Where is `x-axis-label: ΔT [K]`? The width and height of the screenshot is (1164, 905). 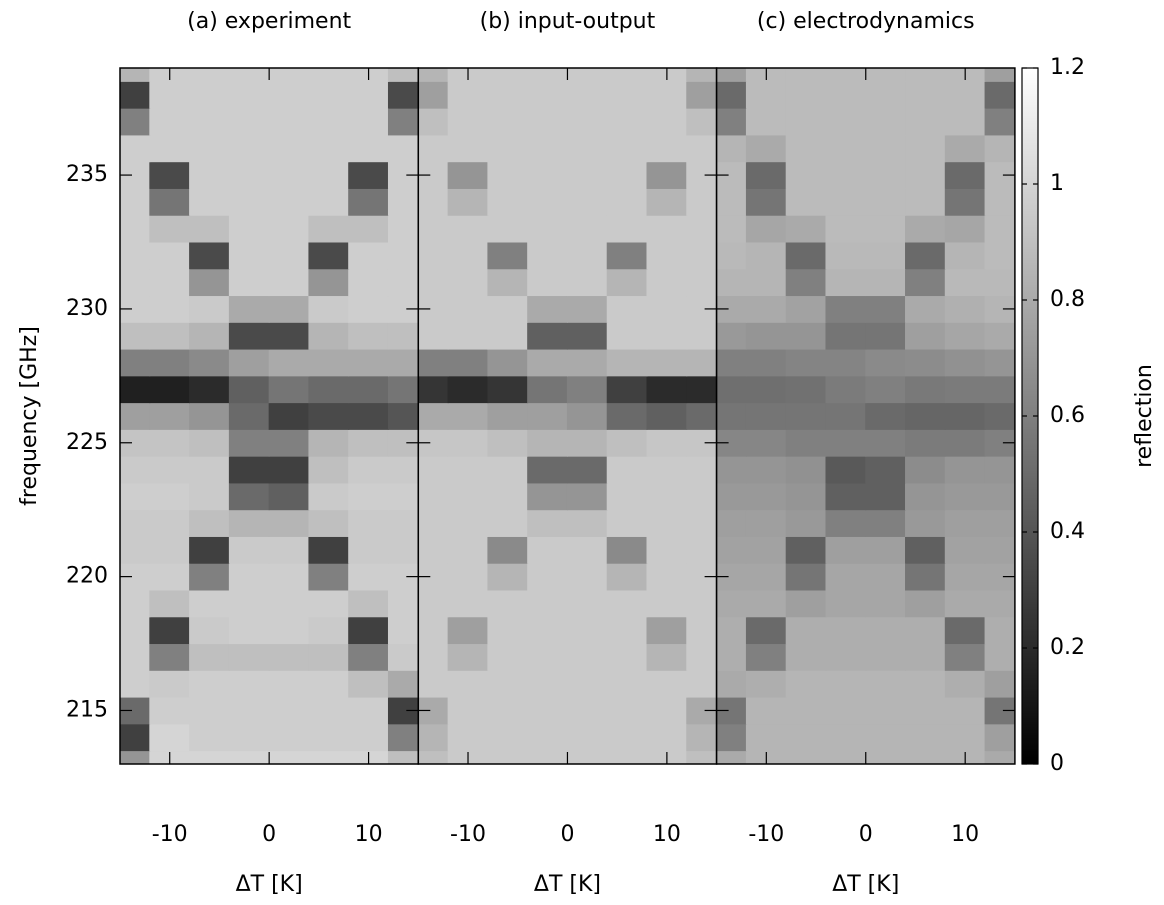
x-axis-label: ΔT [K] is located at coordinates (567, 884).